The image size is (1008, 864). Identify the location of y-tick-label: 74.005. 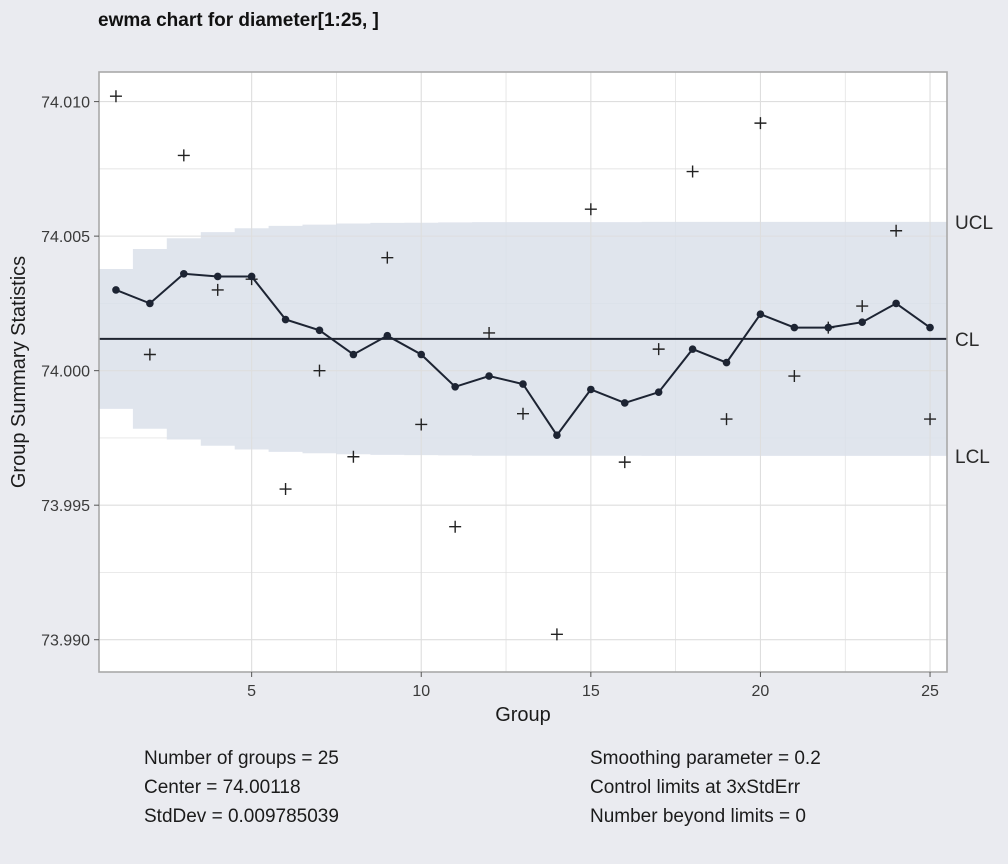
(65, 237).